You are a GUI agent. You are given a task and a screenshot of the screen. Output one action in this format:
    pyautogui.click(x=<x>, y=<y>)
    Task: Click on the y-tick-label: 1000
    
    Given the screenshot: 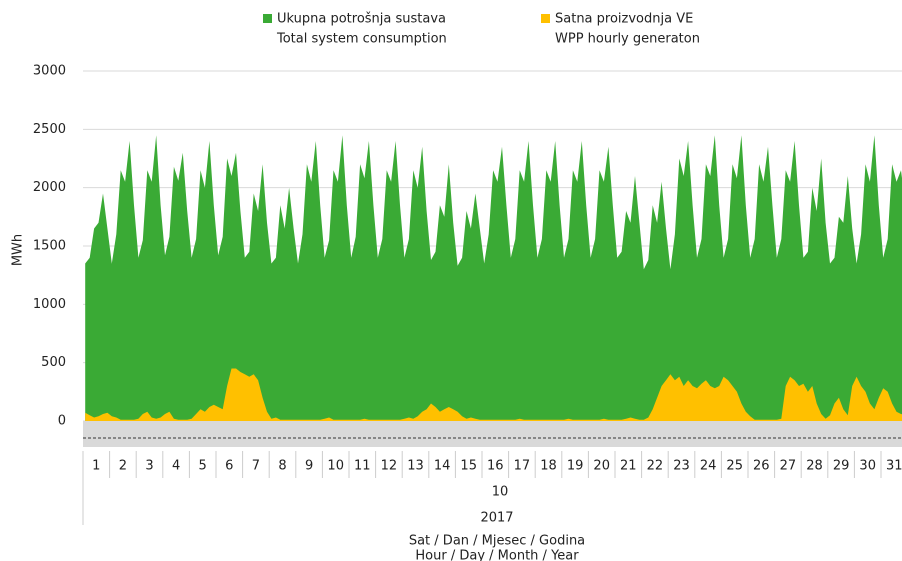 What is the action you would take?
    pyautogui.click(x=49, y=304)
    